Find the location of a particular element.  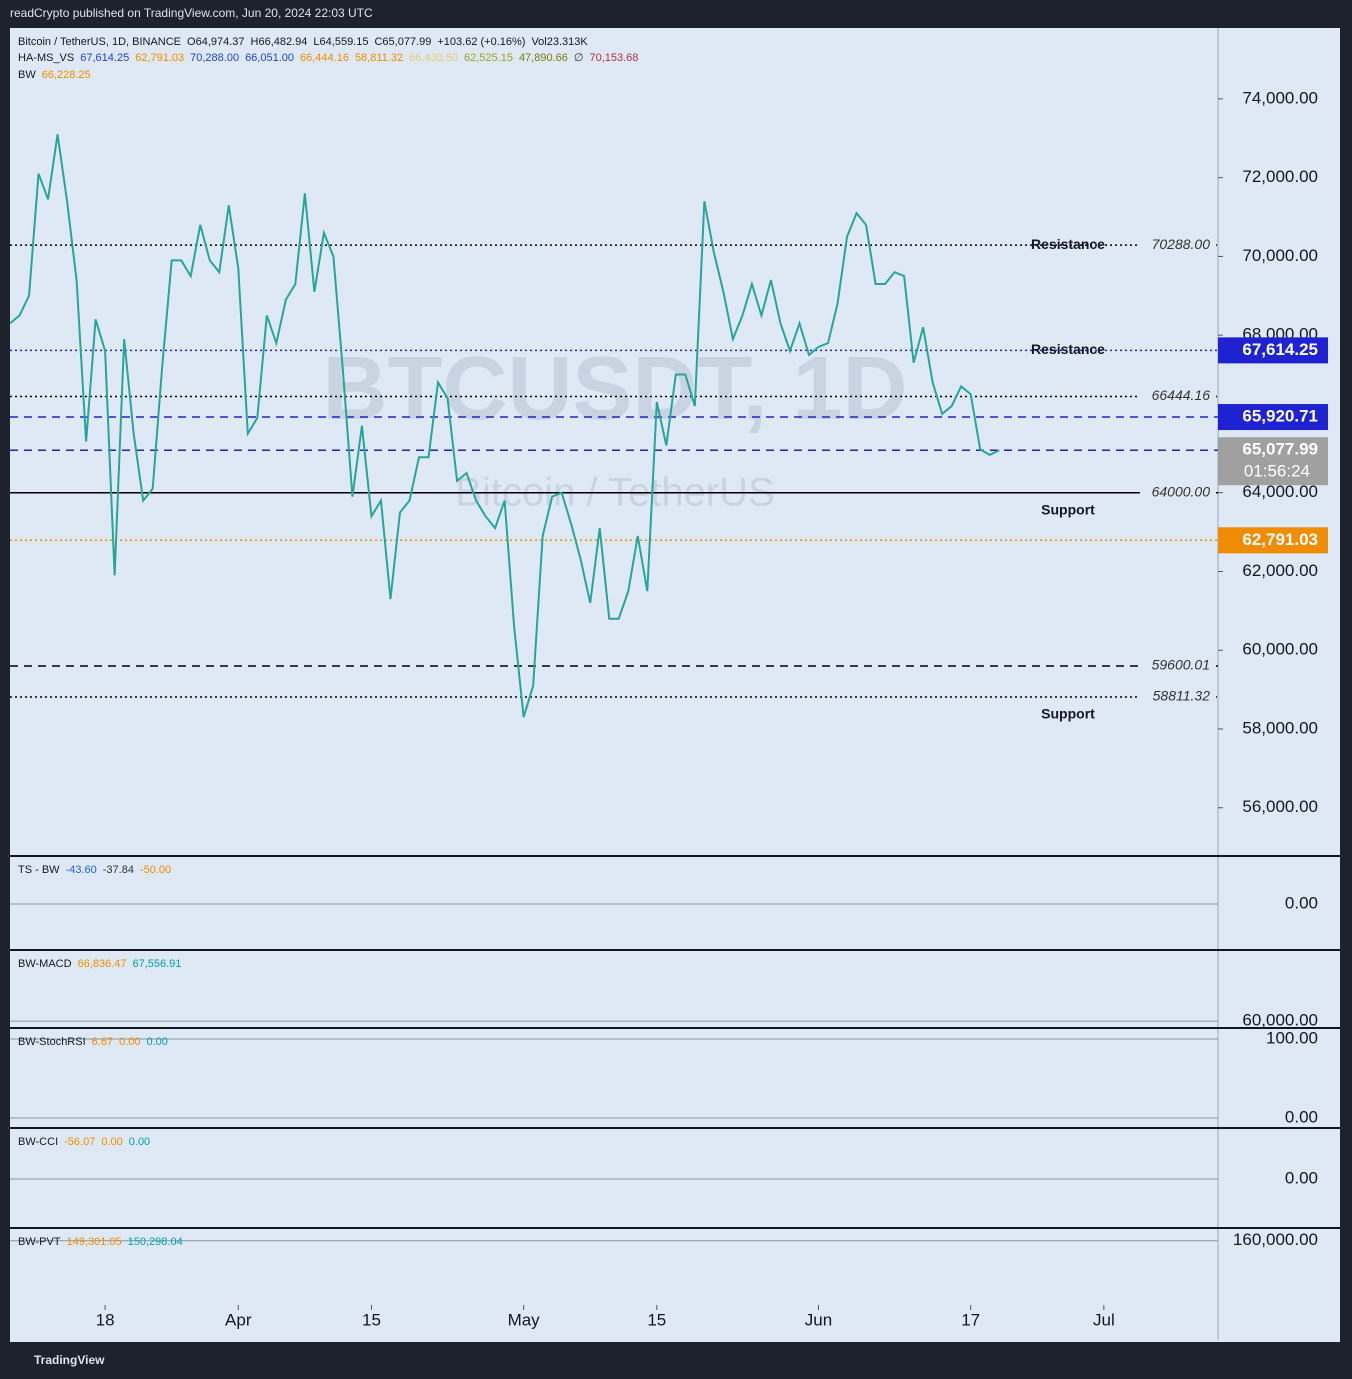

legend-value: 70,288.00 is located at coordinates (214, 58).